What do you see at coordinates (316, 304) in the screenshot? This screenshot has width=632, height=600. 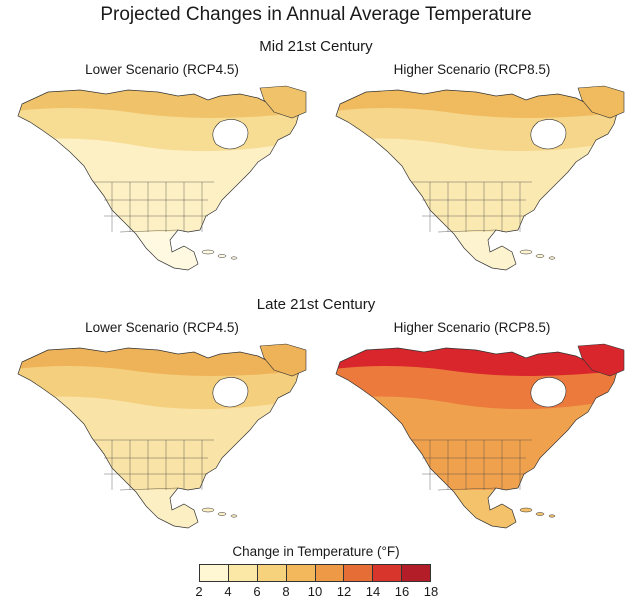 I see `section-heading-late: Late 21st Century` at bounding box center [316, 304].